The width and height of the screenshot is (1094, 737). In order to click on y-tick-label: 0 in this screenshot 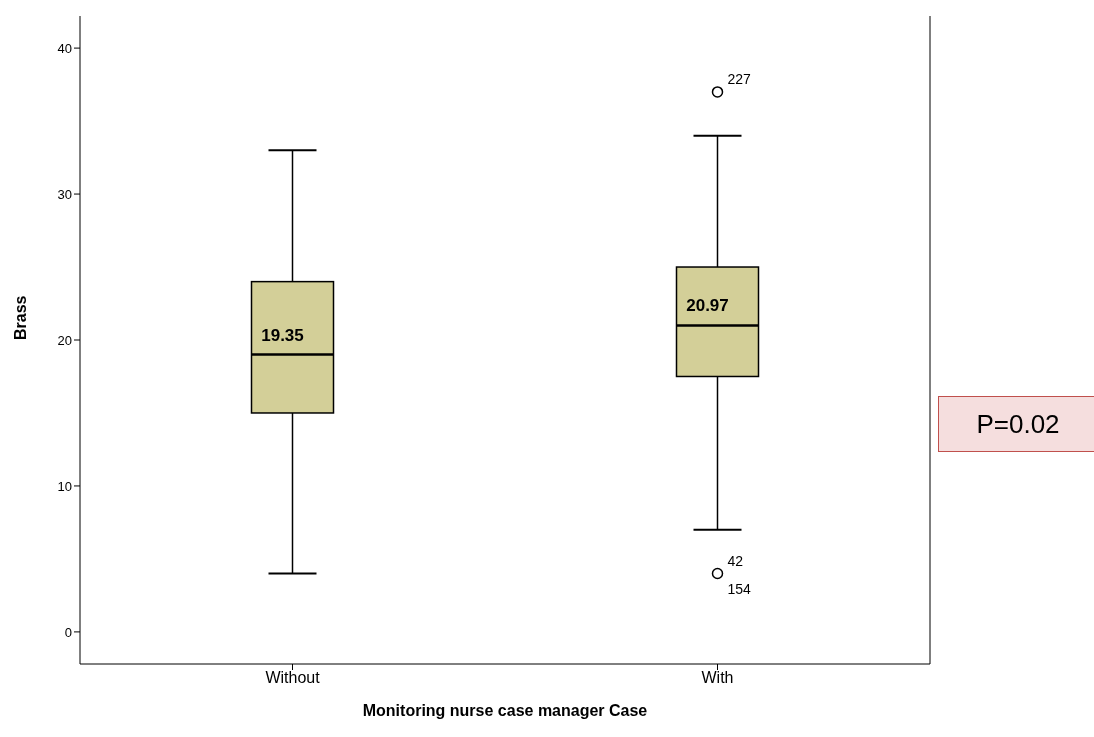, I will do `click(68, 632)`.